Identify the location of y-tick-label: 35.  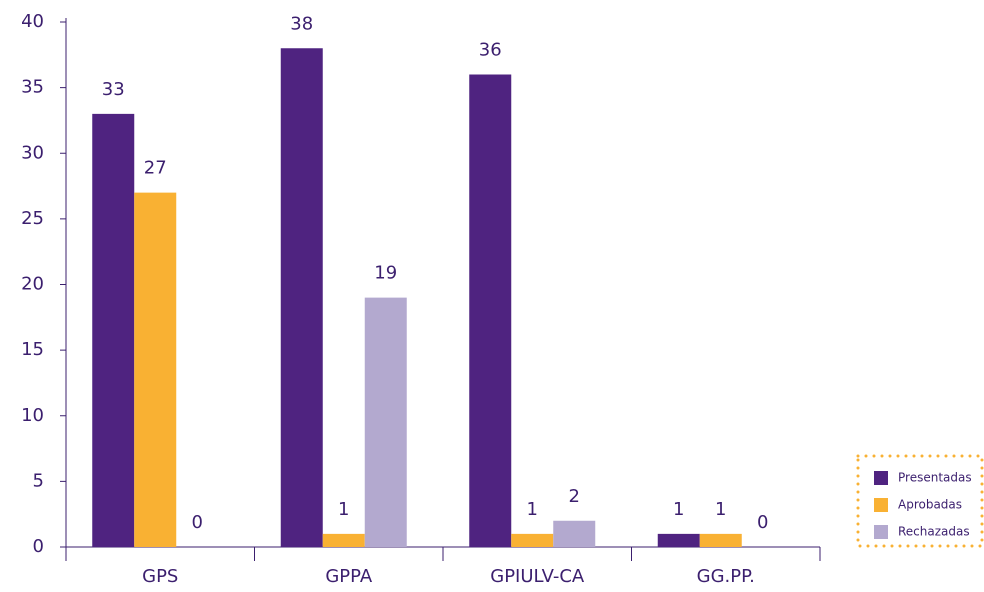
(32, 87).